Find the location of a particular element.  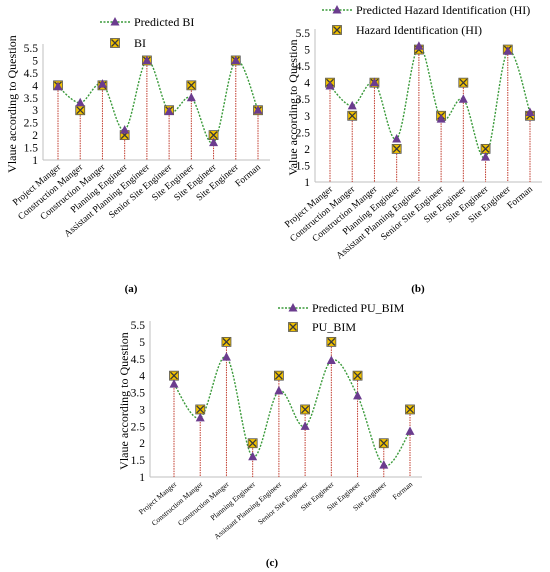

panel-label: (b) is located at coordinates (418, 289).